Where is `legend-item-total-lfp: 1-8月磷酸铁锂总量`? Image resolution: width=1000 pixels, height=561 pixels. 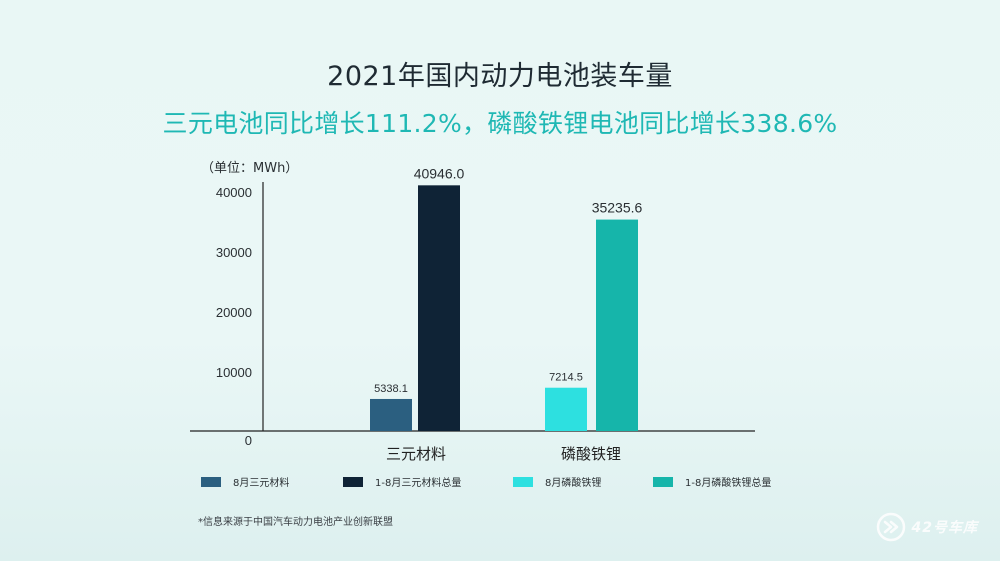 legend-item-total-lfp: 1-8月磷酸铁锂总量 is located at coordinates (712, 481).